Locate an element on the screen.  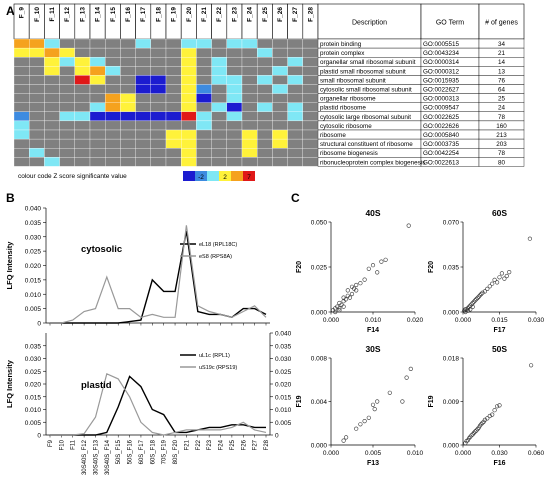
table-header-cell is located at coordinates (450, 21).